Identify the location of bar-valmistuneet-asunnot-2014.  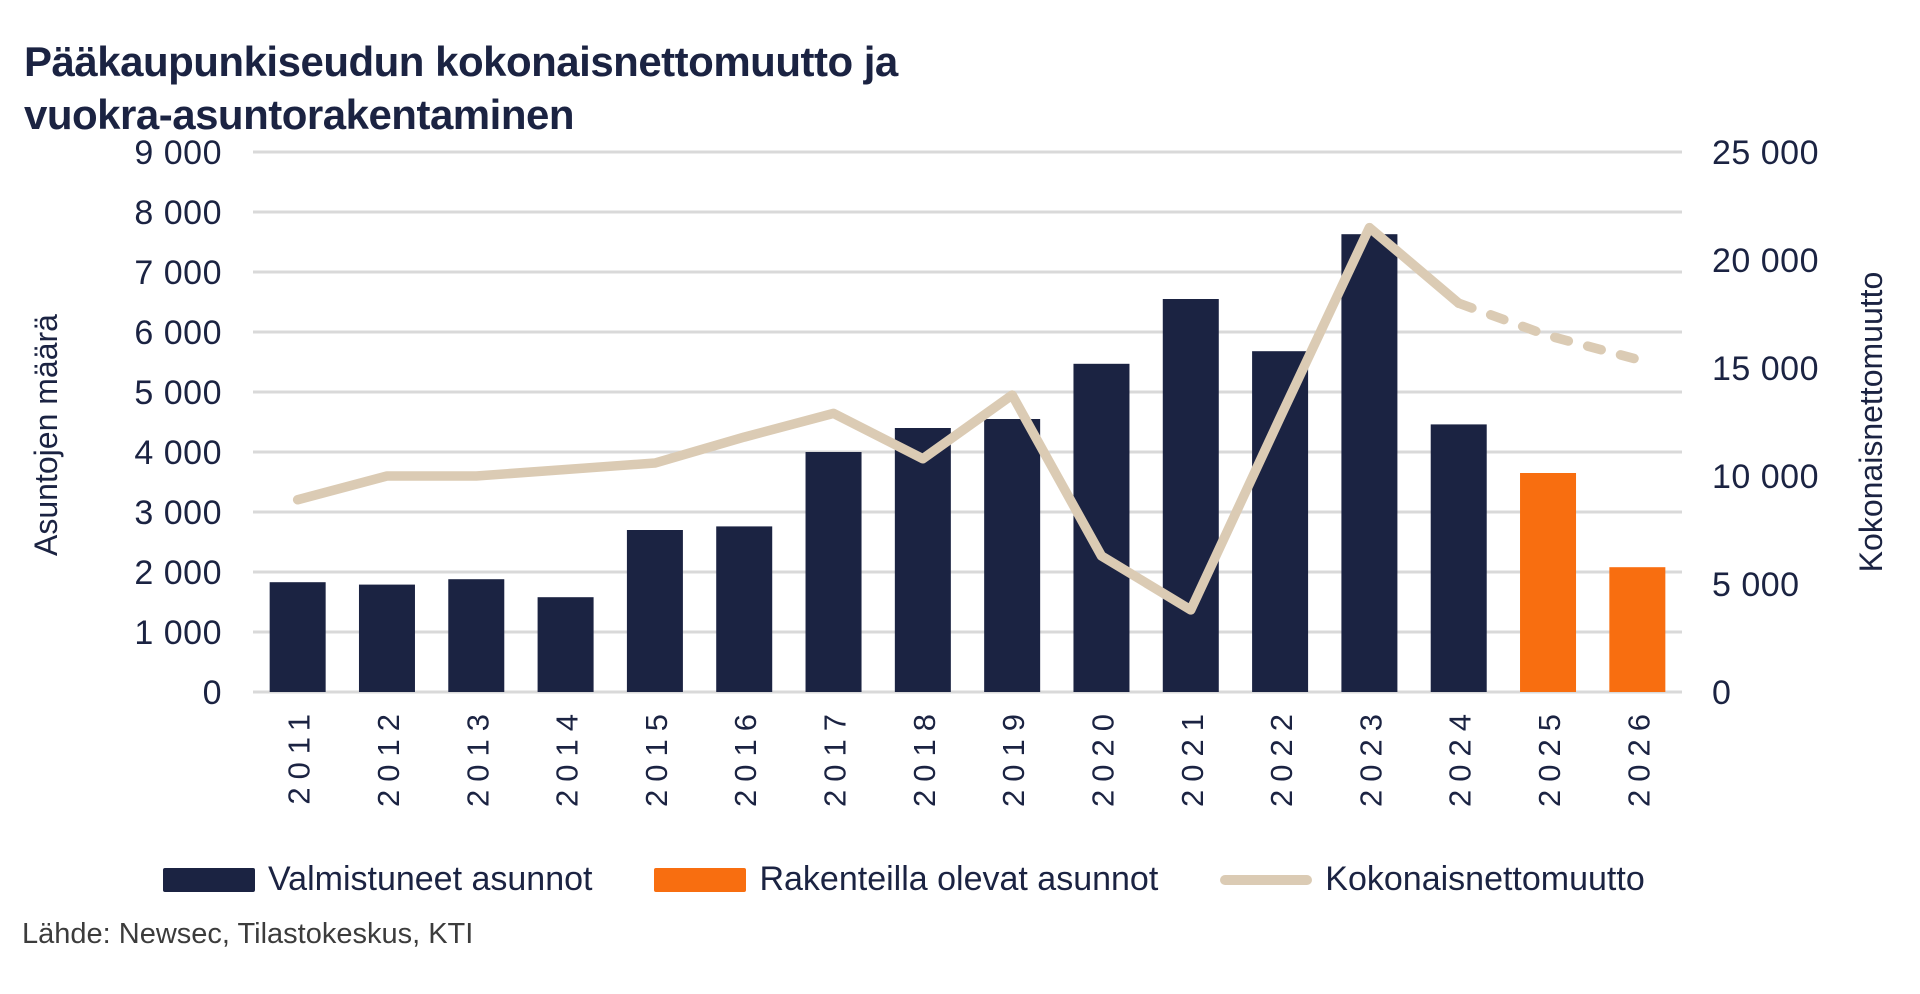
(565, 644).